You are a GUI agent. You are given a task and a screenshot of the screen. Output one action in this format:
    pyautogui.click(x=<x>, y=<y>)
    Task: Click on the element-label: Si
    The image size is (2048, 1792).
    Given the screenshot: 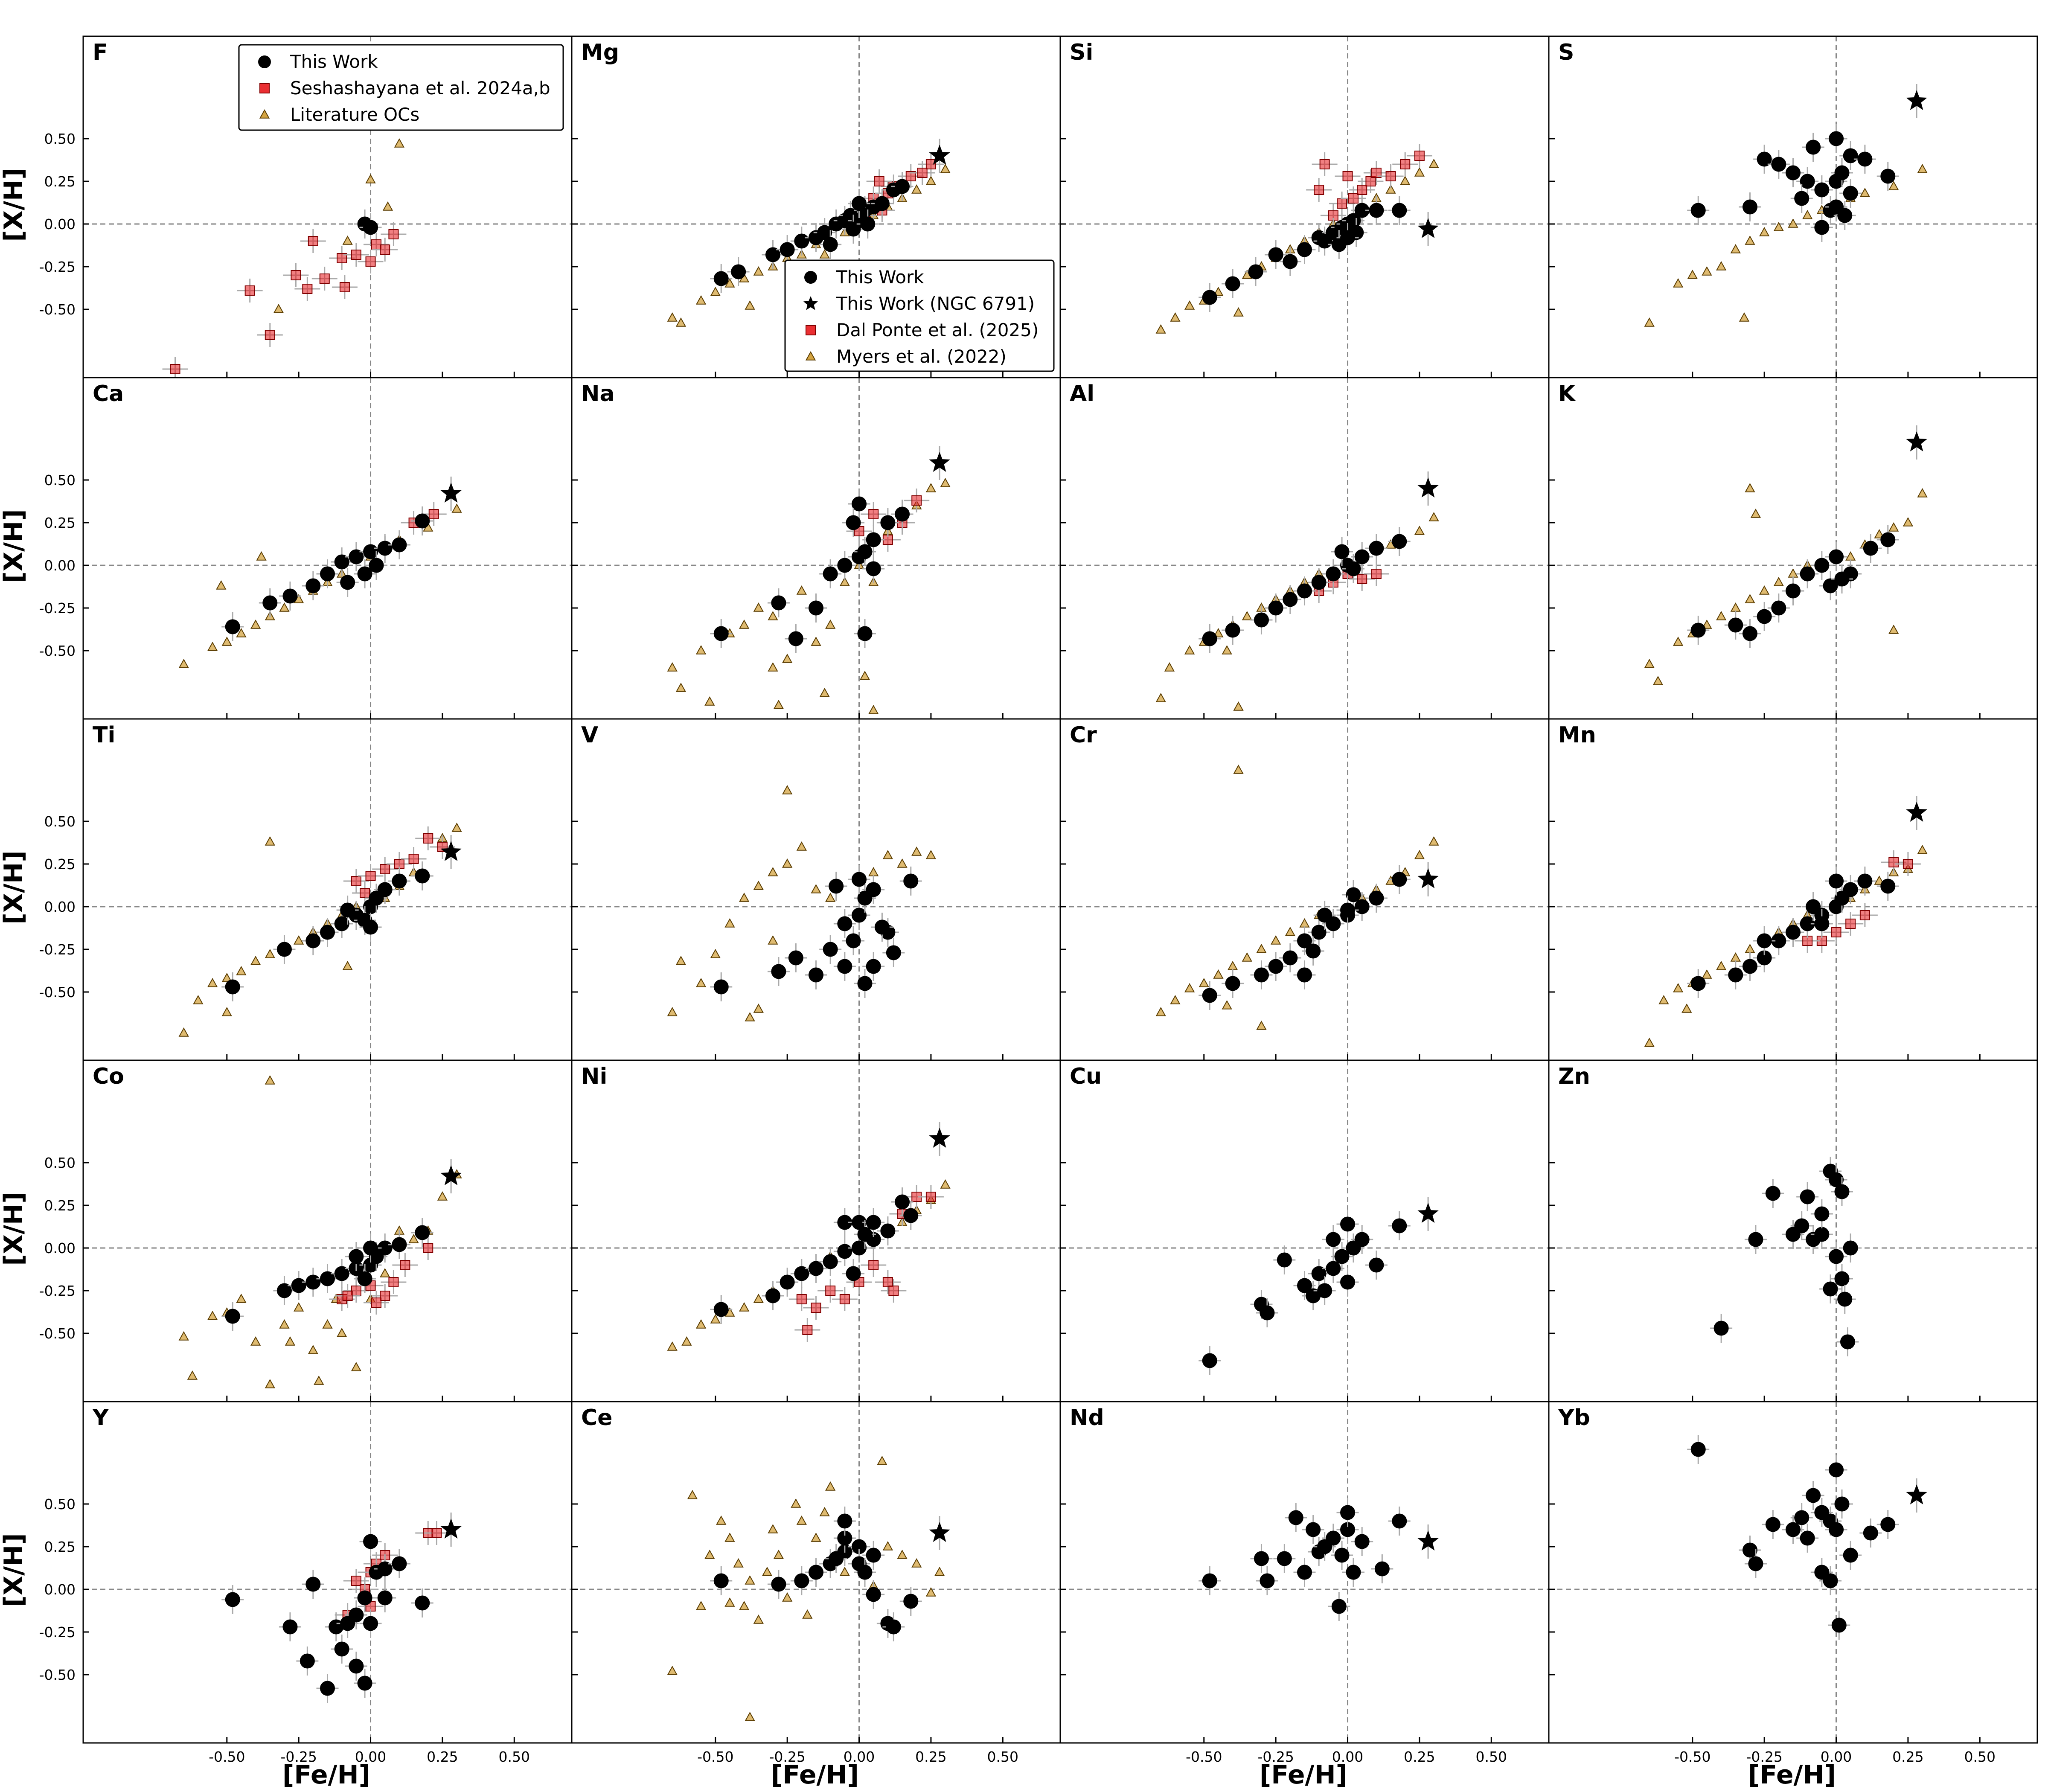 What is the action you would take?
    pyautogui.click(x=1081, y=52)
    